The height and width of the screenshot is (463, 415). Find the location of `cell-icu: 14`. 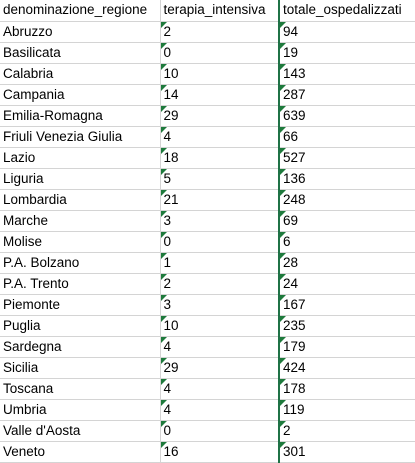

cell-icu: 14 is located at coordinates (220, 95).